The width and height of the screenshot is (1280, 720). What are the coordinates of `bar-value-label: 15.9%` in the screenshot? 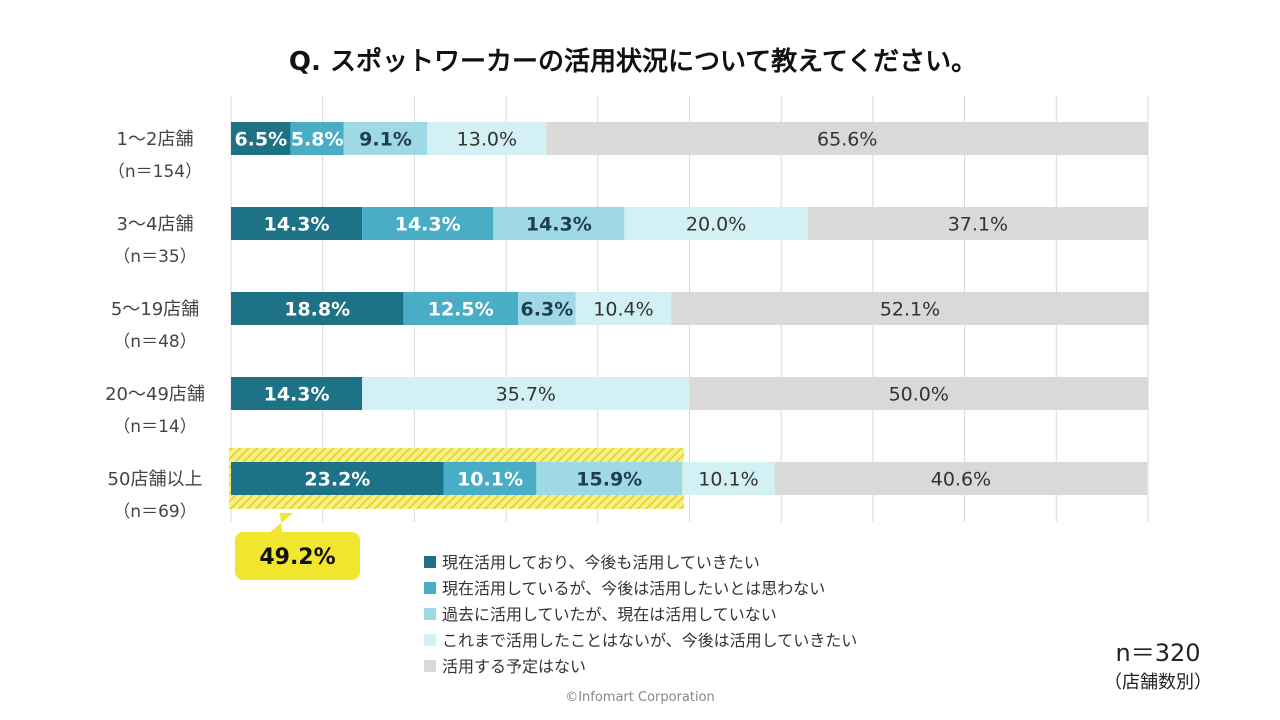 It's located at (609, 480).